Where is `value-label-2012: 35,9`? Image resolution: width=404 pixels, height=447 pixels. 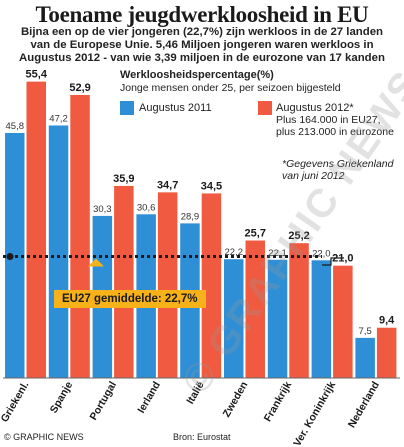 value-label-2012: 35,9 is located at coordinates (123, 179).